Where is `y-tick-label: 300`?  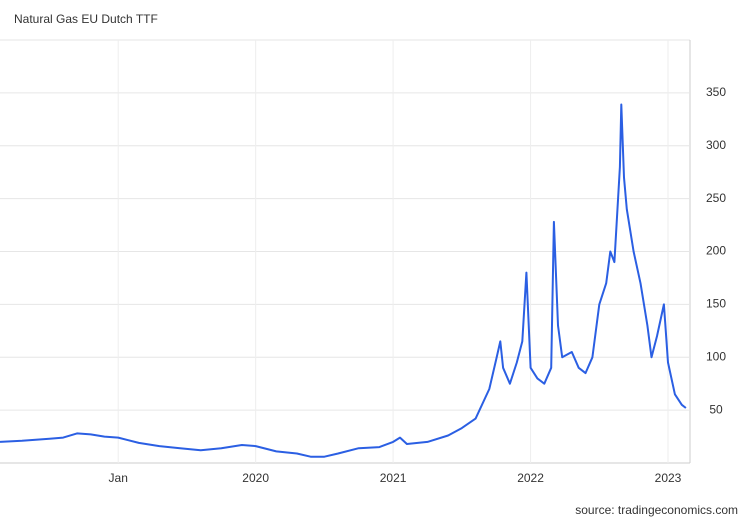
y-tick-label: 300 is located at coordinates (716, 145).